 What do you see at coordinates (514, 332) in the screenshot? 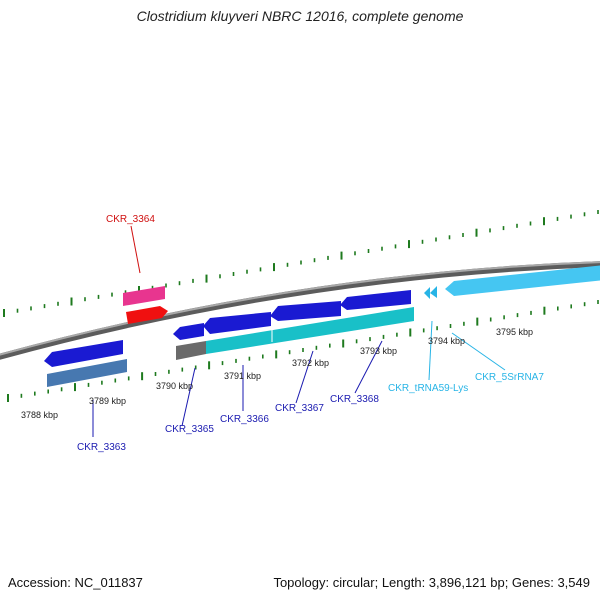
I see `tick-label-3795: 3795 kbp` at bounding box center [514, 332].